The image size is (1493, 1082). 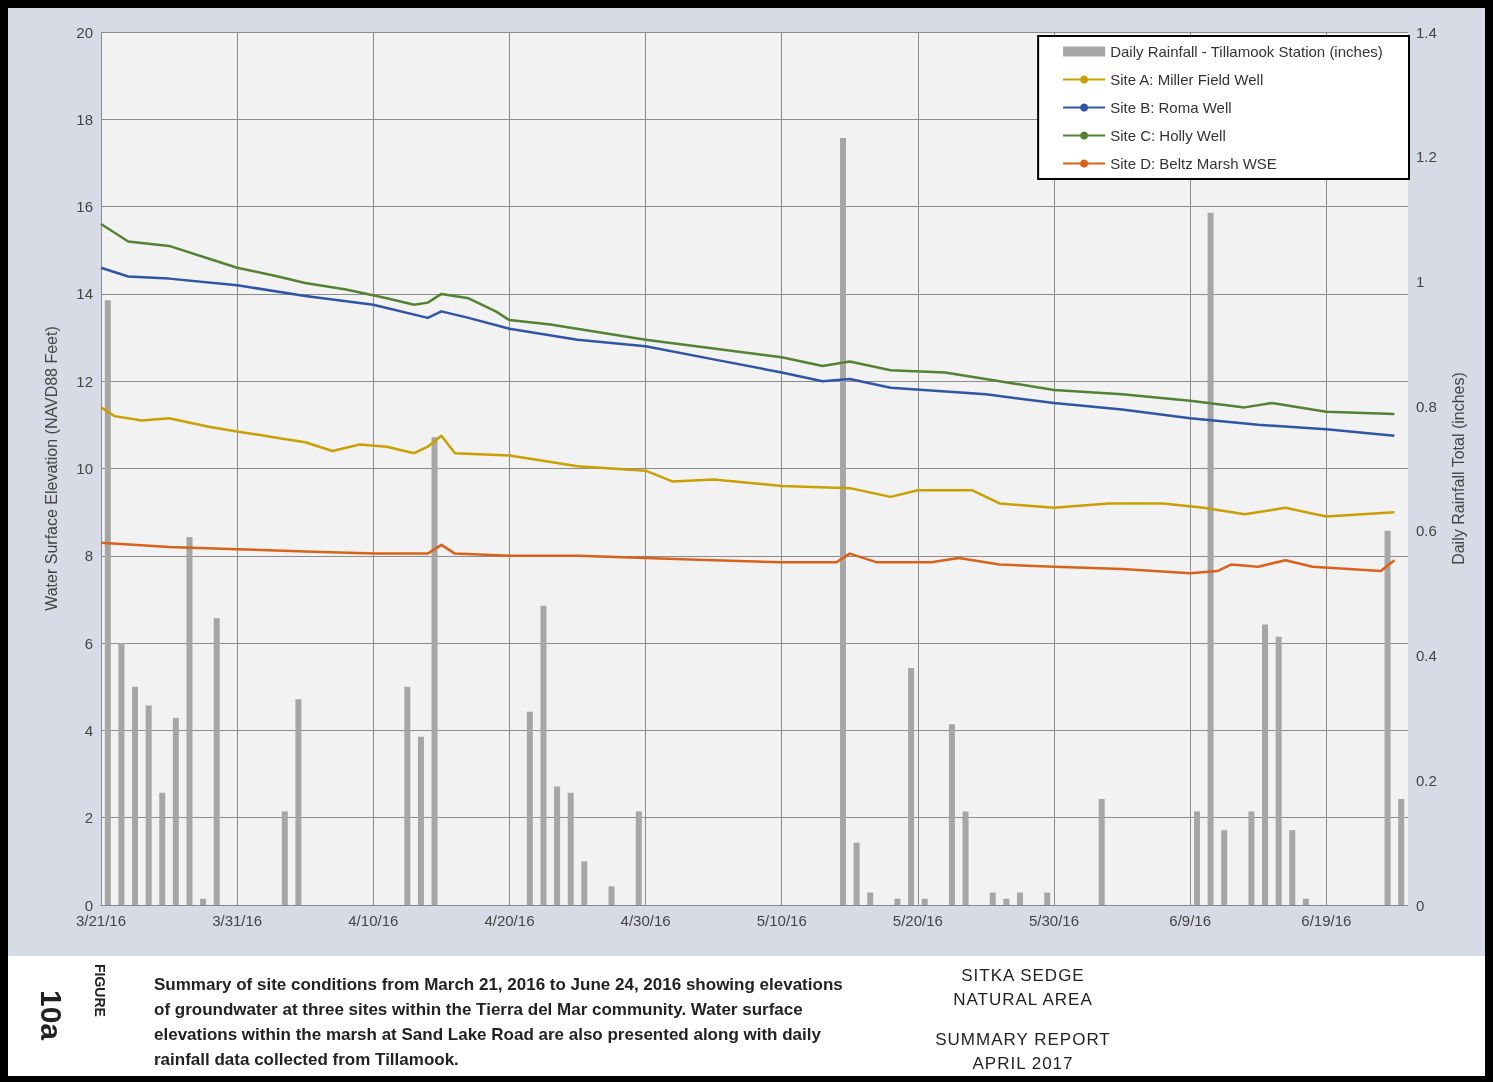 What do you see at coordinates (101, 920) in the screenshot?
I see `x-tick-label: 3/21/16` at bounding box center [101, 920].